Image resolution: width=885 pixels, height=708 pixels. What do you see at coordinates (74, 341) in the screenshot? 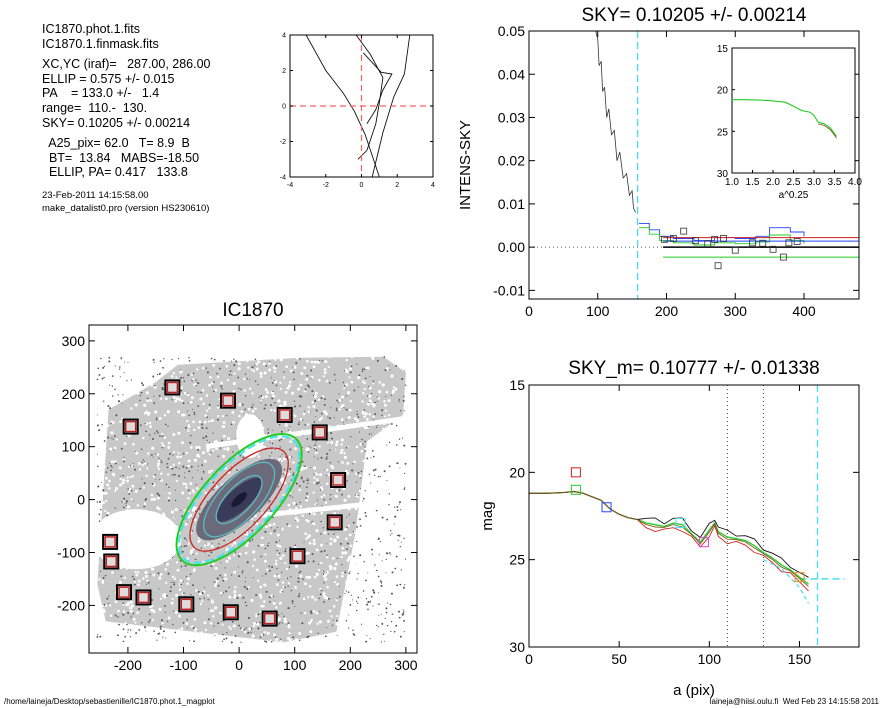
I see `image-ytick-label: 300` at bounding box center [74, 341].